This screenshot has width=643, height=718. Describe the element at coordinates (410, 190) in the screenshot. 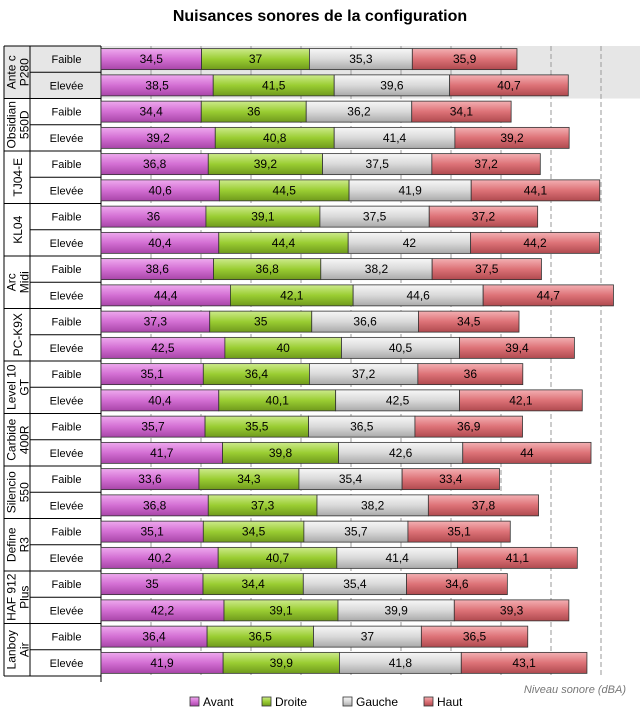

I see `data-label: 41,9` at that location.